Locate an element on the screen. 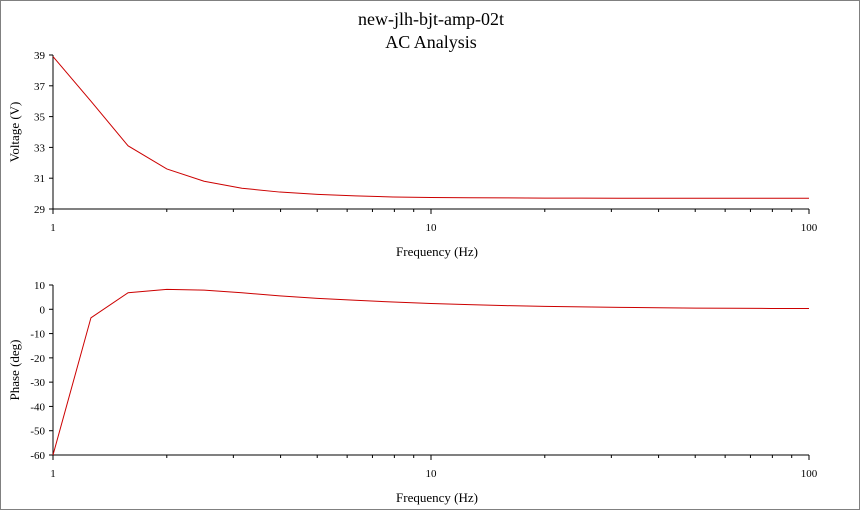 The image size is (860, 511). y-tick-label: -40 is located at coordinates (37, 407).